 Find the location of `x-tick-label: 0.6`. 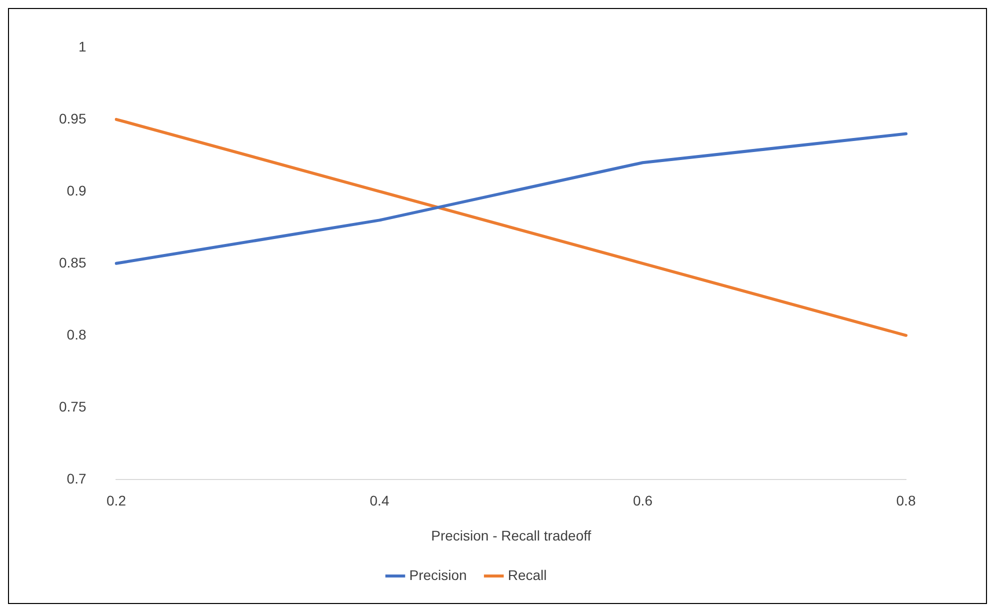

x-tick-label: 0.6 is located at coordinates (643, 500).